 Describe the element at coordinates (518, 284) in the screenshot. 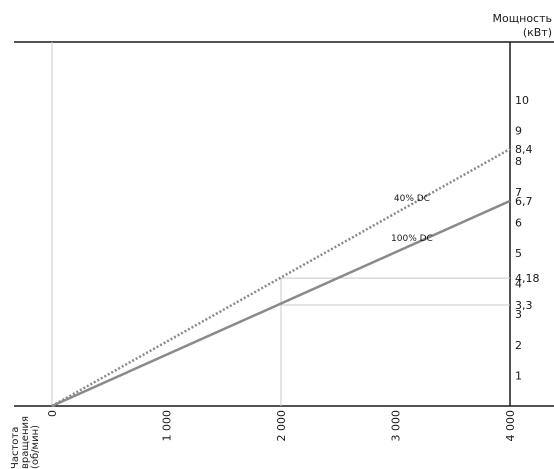

I see `y-tick-label: 4` at that location.